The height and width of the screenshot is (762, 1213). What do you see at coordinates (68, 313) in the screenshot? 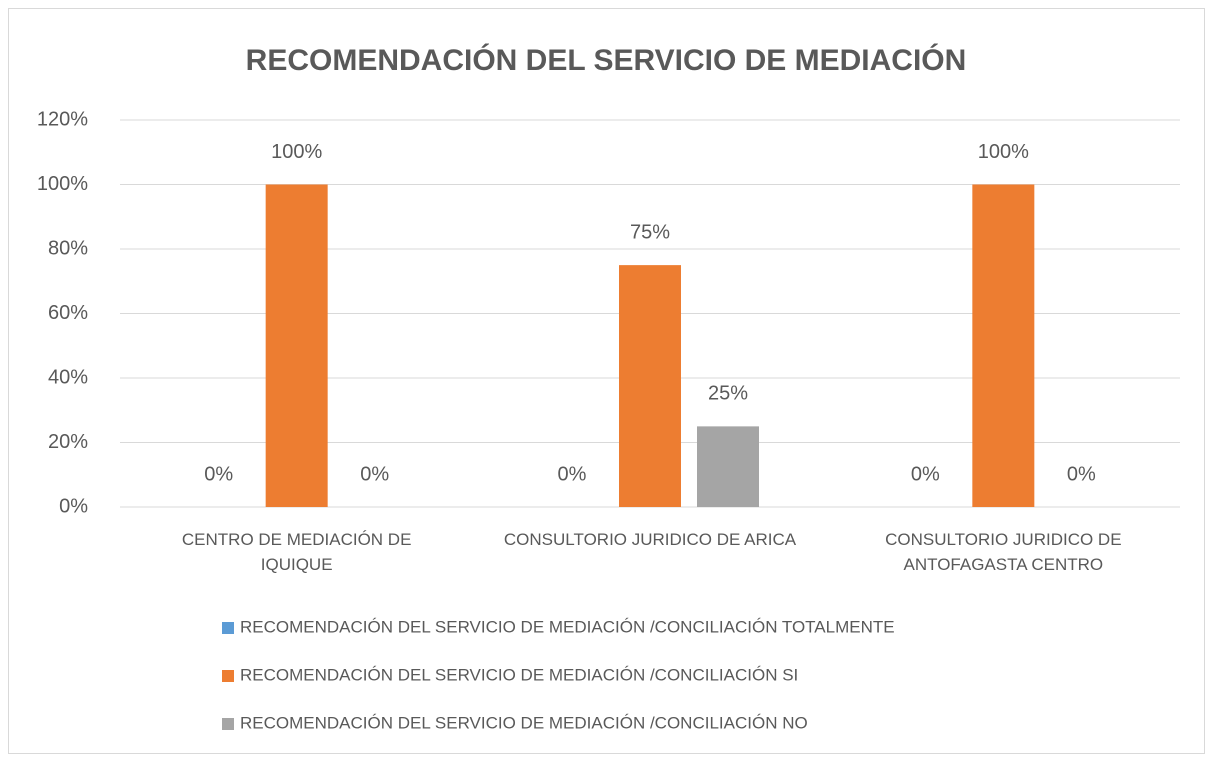
I see `y-tick-label: 60%` at bounding box center [68, 313].